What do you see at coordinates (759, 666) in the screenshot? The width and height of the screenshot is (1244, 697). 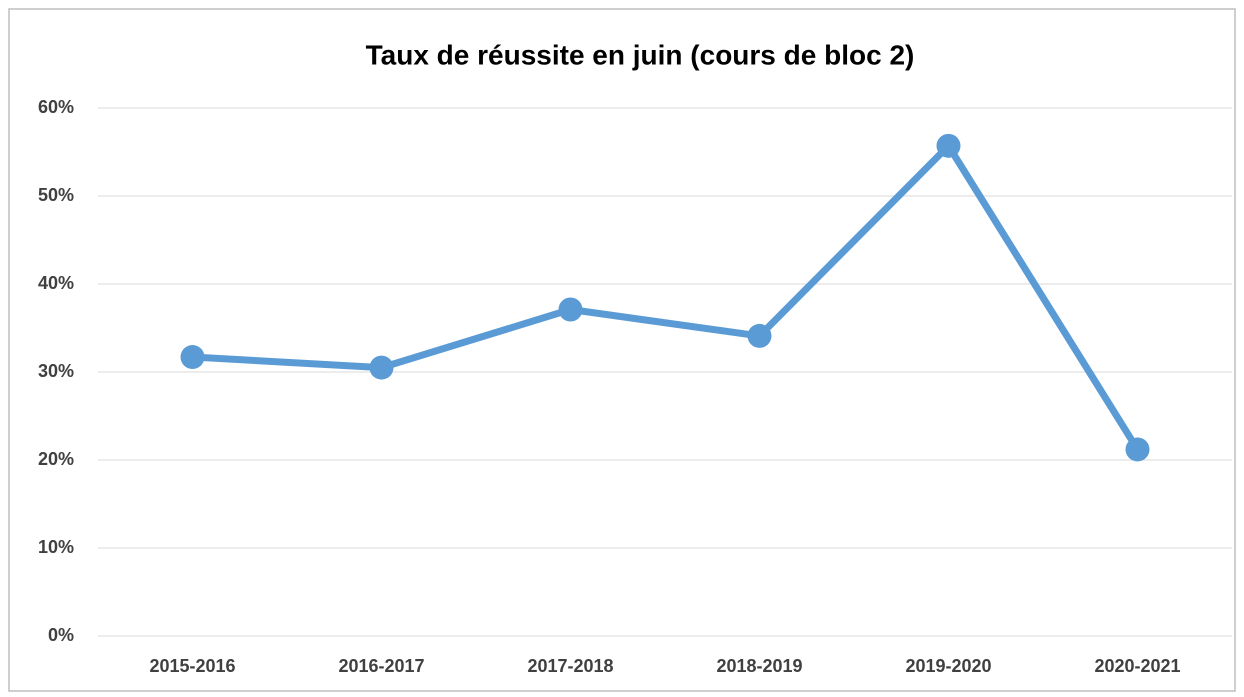 I see `x-tick-label: 2018-2019` at bounding box center [759, 666].